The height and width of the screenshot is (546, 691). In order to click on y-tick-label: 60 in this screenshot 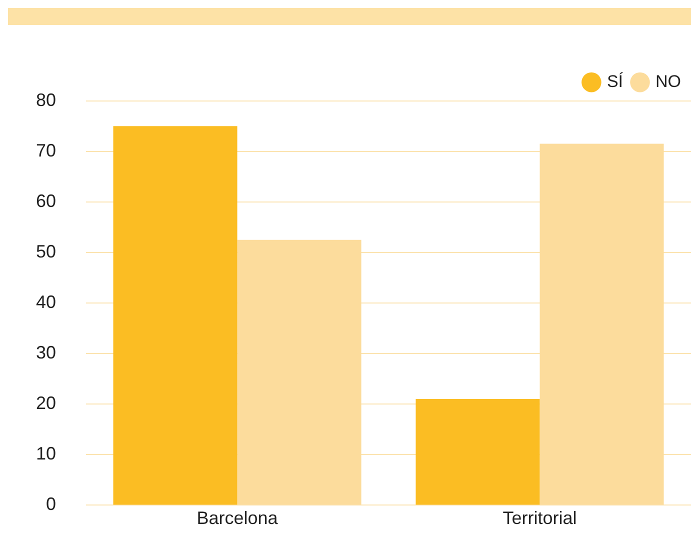, I will do `click(46, 200)`.